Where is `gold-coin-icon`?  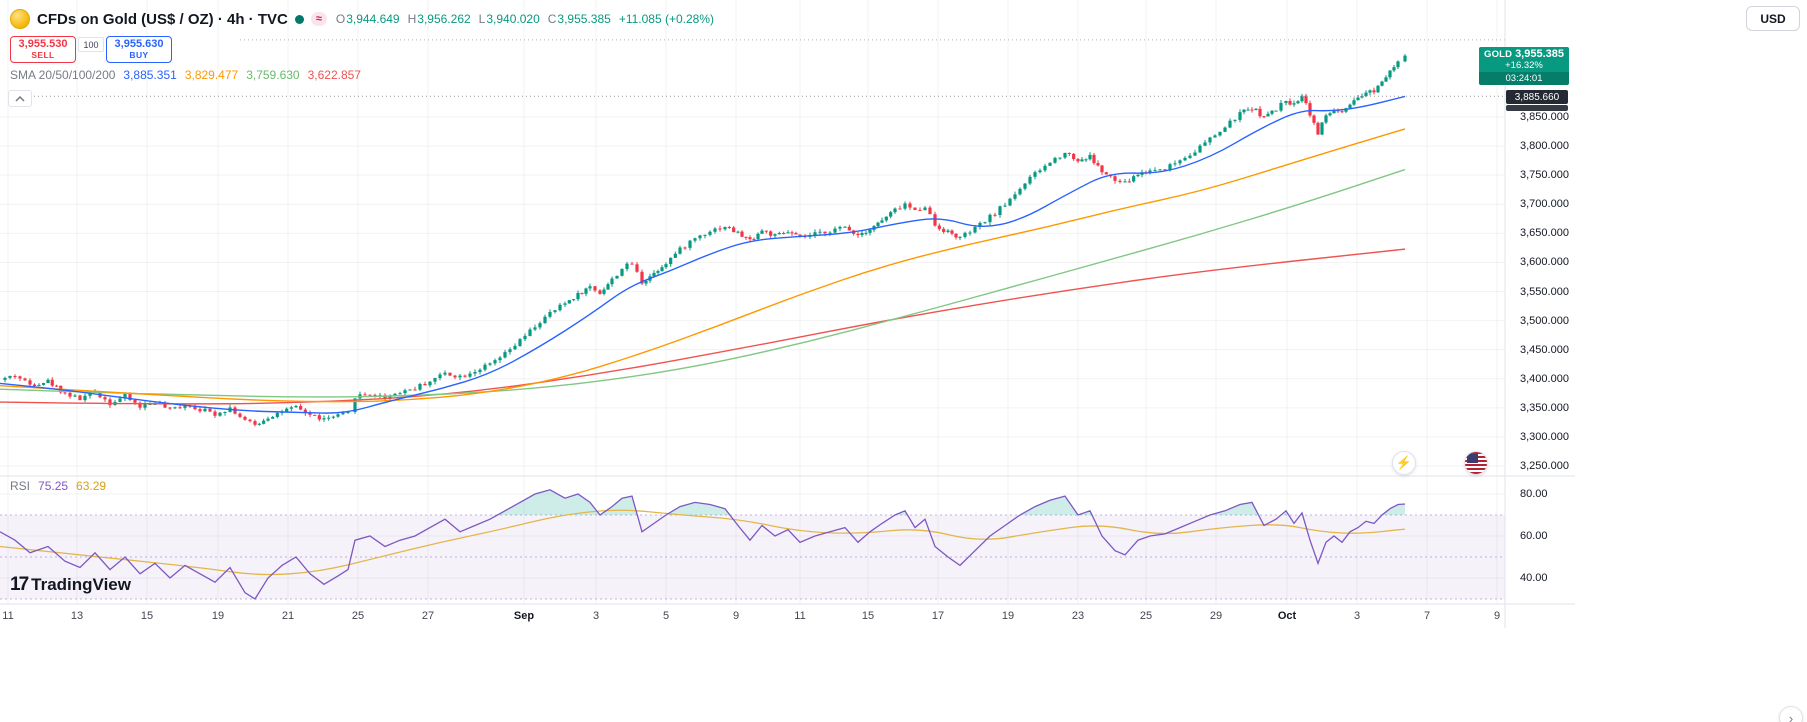
gold-coin-icon is located at coordinates (20, 19).